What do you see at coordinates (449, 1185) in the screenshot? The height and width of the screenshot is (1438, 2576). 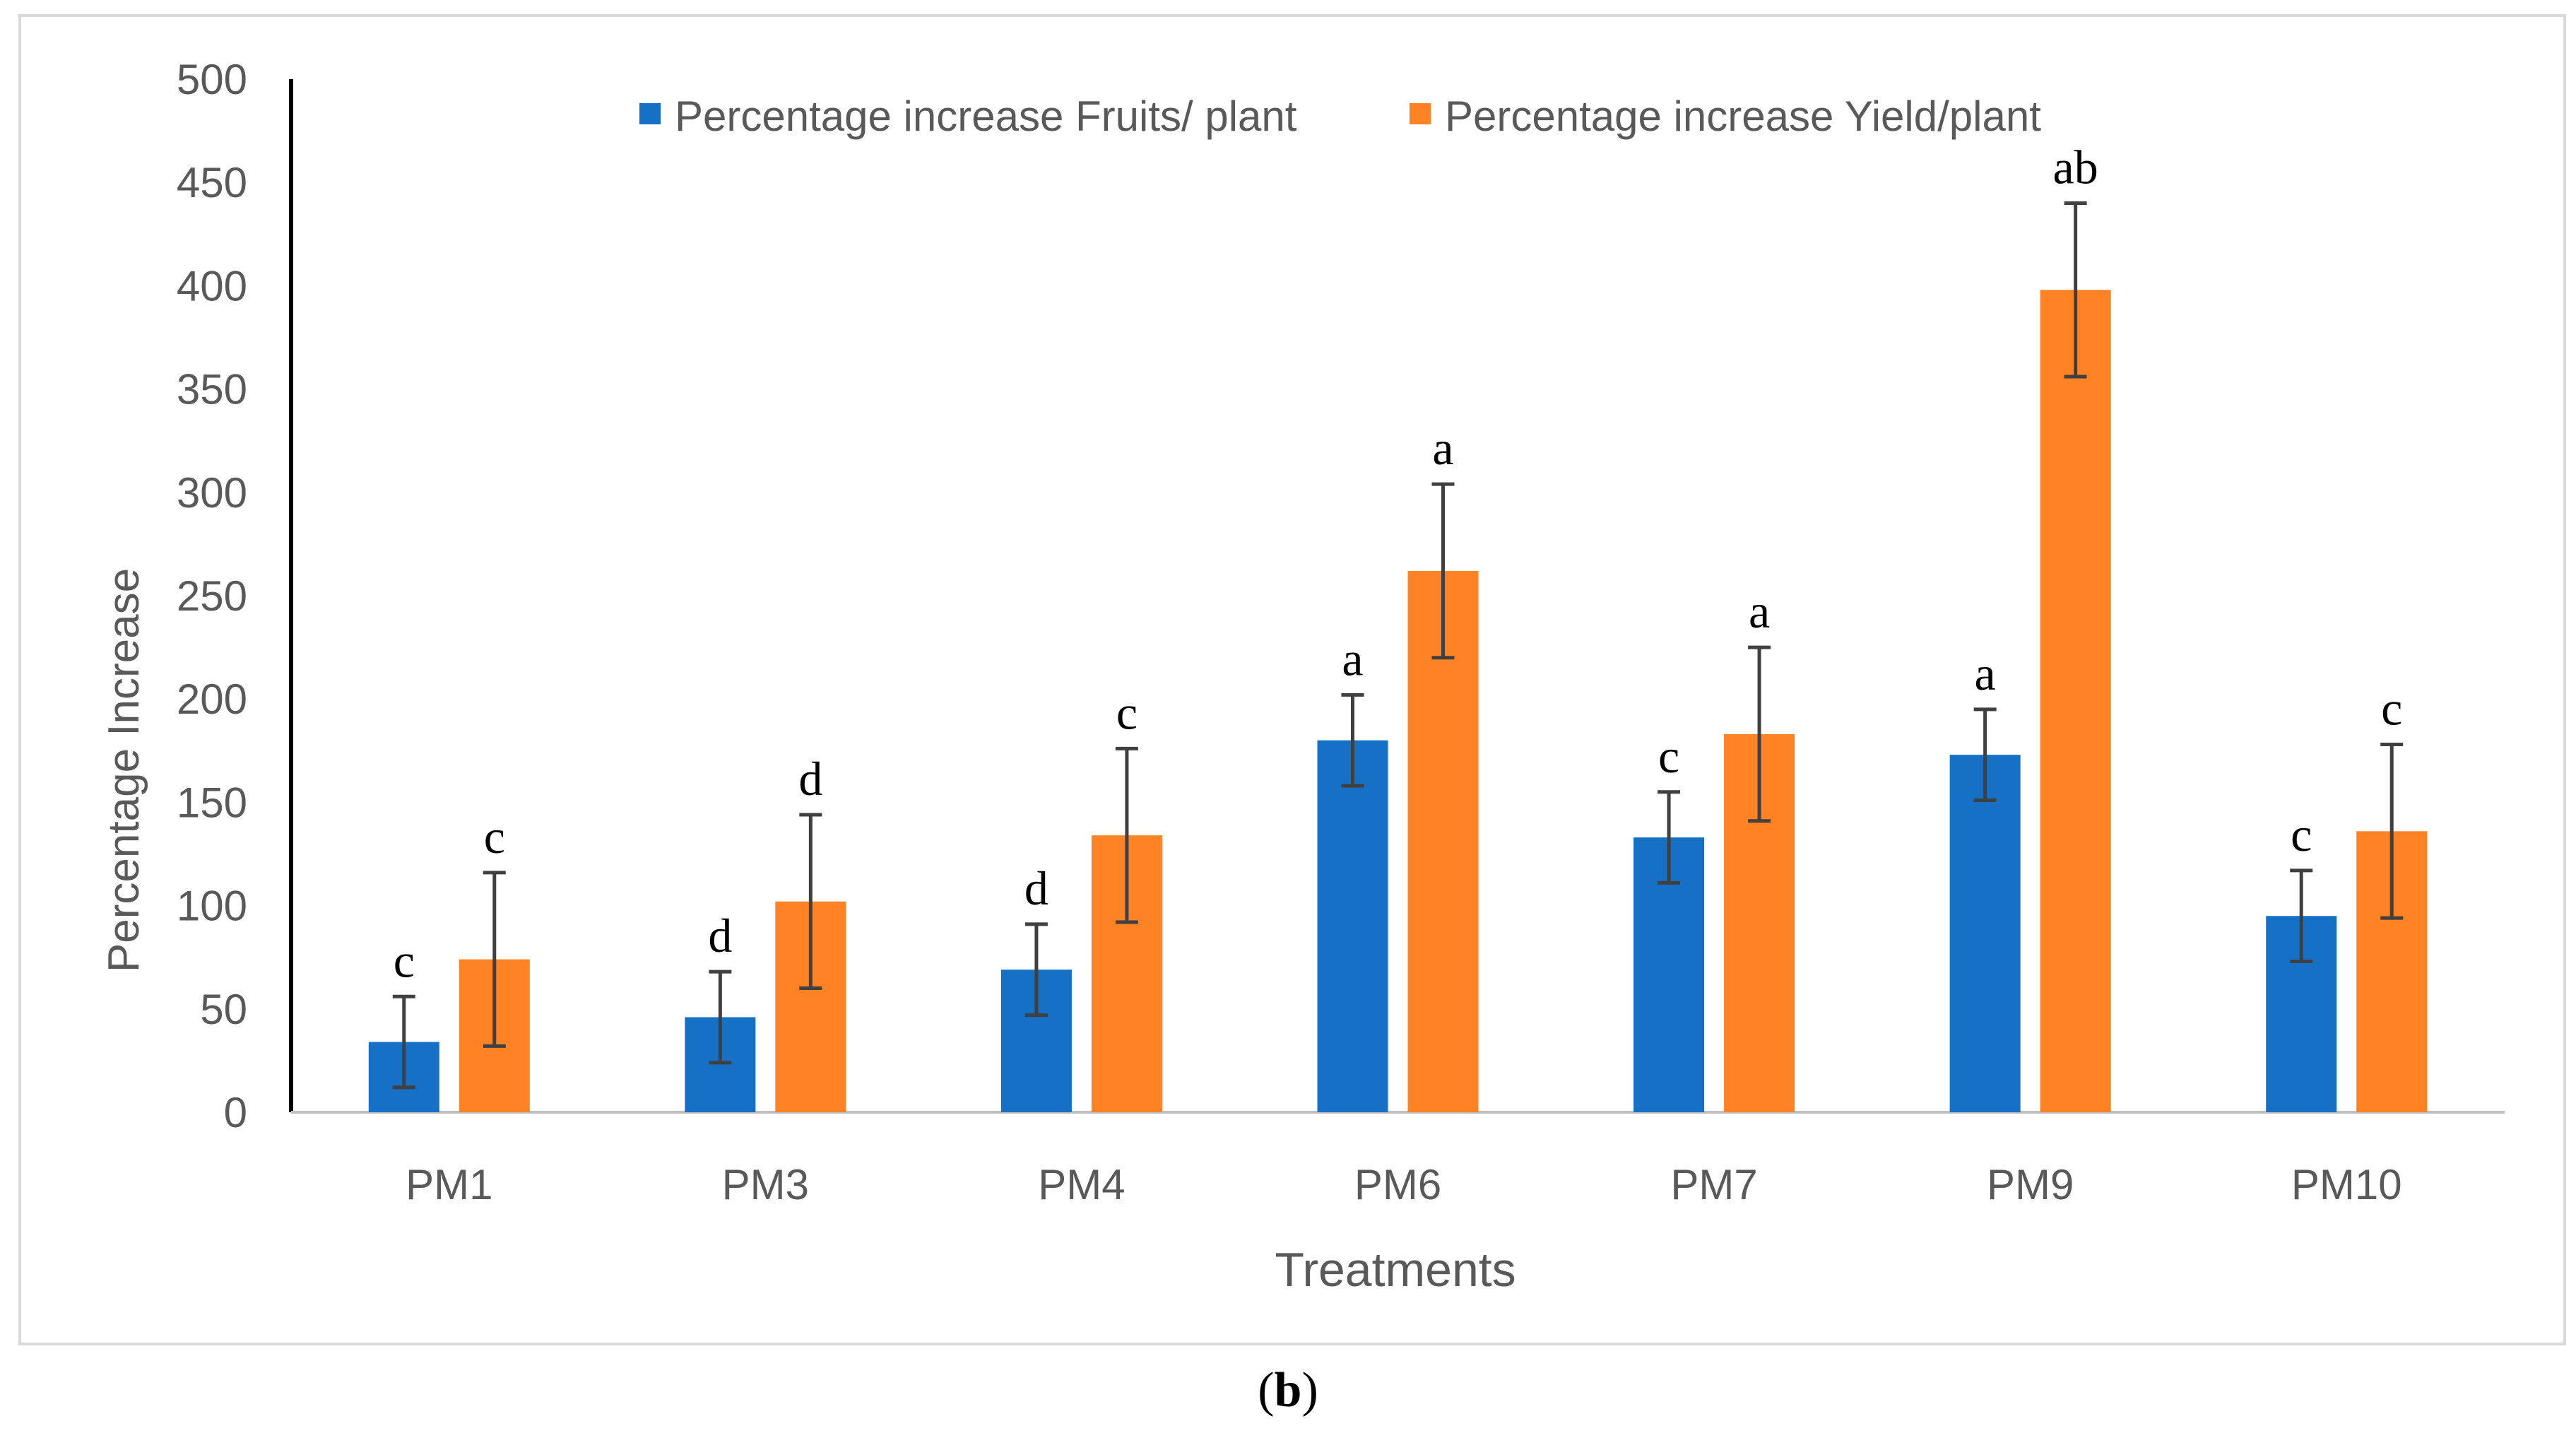 I see `x-tick-label: PM1` at bounding box center [449, 1185].